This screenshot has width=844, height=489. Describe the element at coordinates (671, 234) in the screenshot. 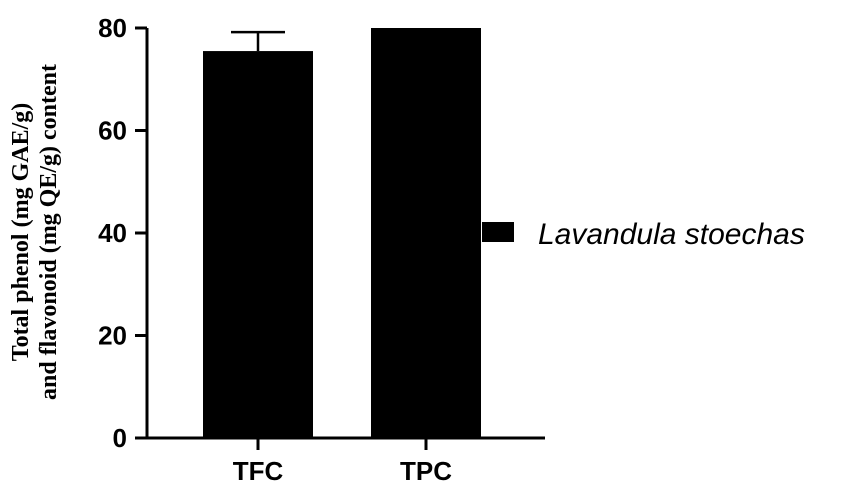

I see `legend-label: Lavandula stoechas` at that location.